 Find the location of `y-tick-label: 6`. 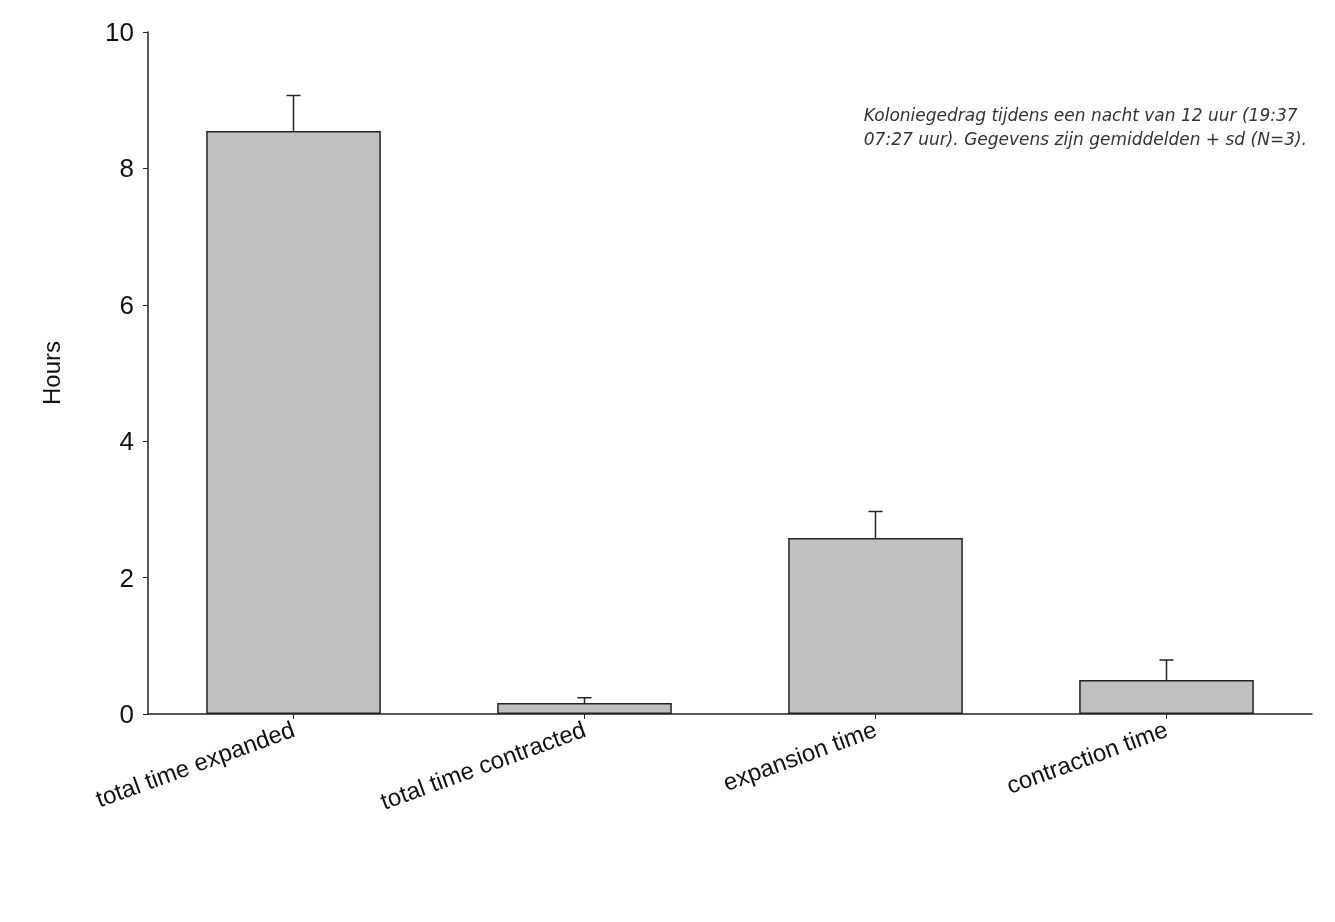

y-tick-label: 6 is located at coordinates (126, 304).